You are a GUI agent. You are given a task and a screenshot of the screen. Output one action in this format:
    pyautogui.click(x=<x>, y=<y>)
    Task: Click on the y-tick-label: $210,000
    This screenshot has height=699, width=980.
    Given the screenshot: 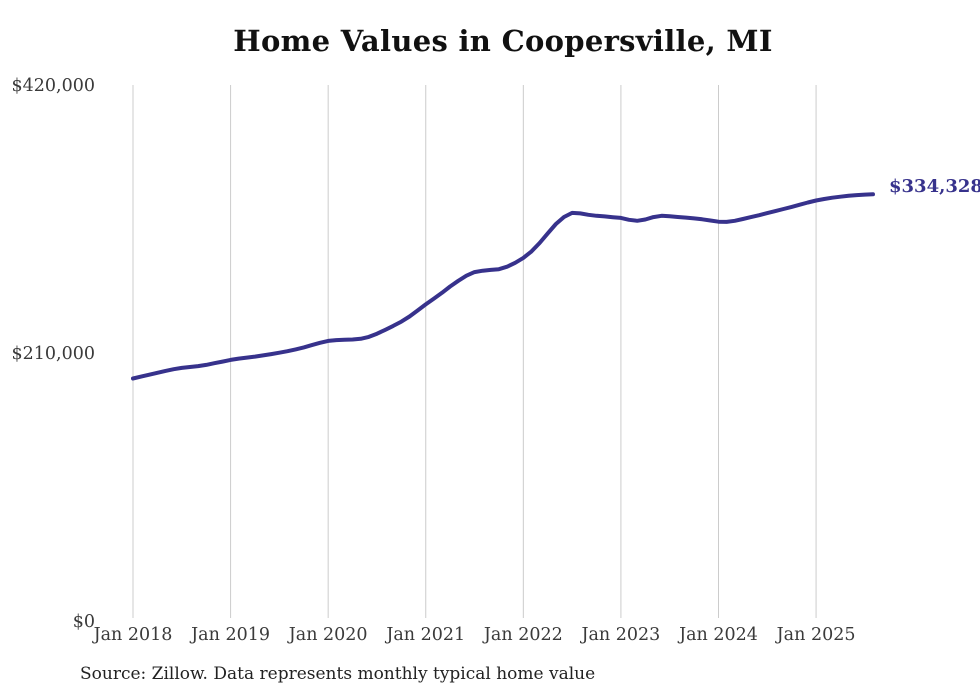 What is the action you would take?
    pyautogui.click(x=53, y=354)
    